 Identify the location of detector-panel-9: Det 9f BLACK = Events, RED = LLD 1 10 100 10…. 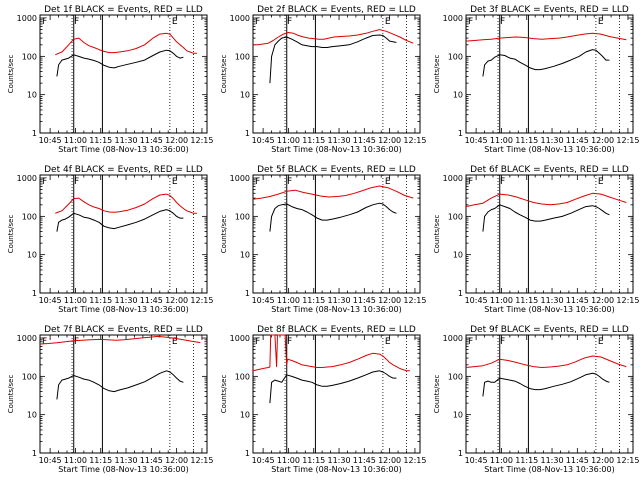
(536, 399).